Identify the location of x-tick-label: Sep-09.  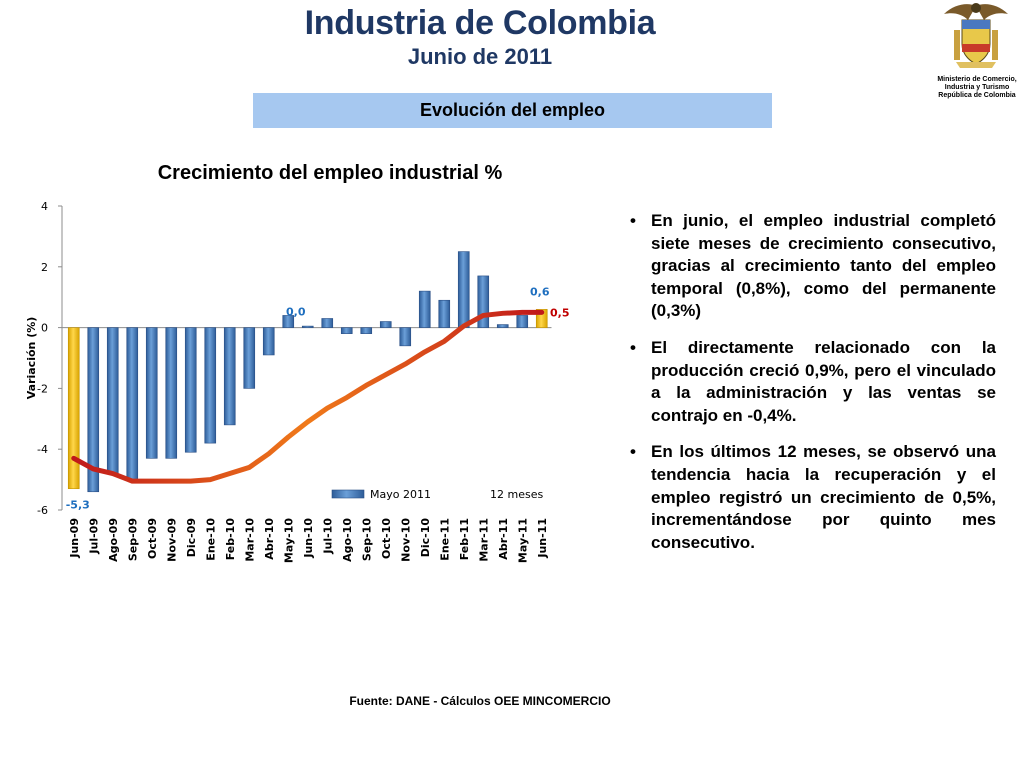
(132, 539).